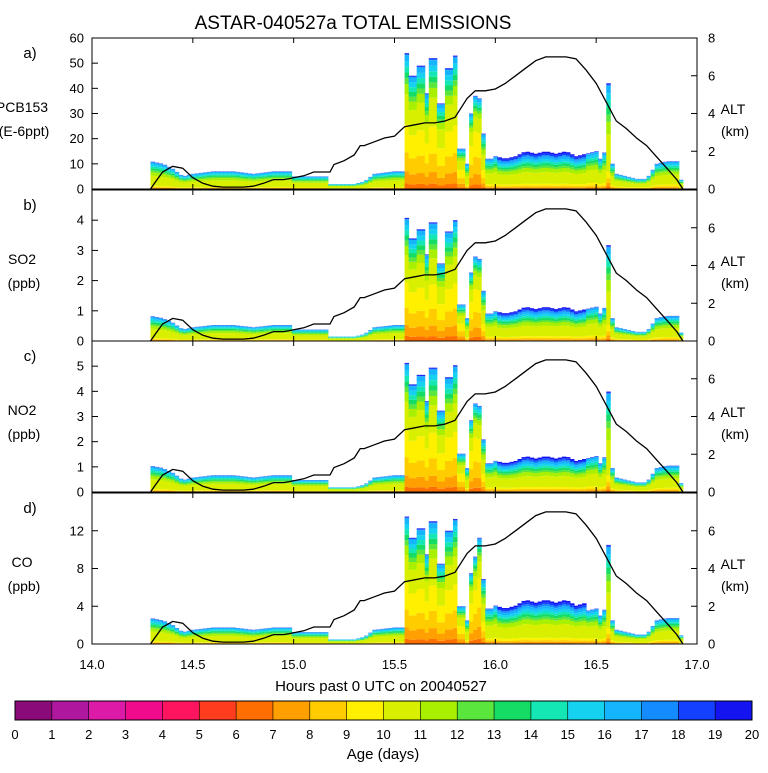 This screenshot has width=768, height=773. I want to click on species-name: SO2, so click(22, 259).